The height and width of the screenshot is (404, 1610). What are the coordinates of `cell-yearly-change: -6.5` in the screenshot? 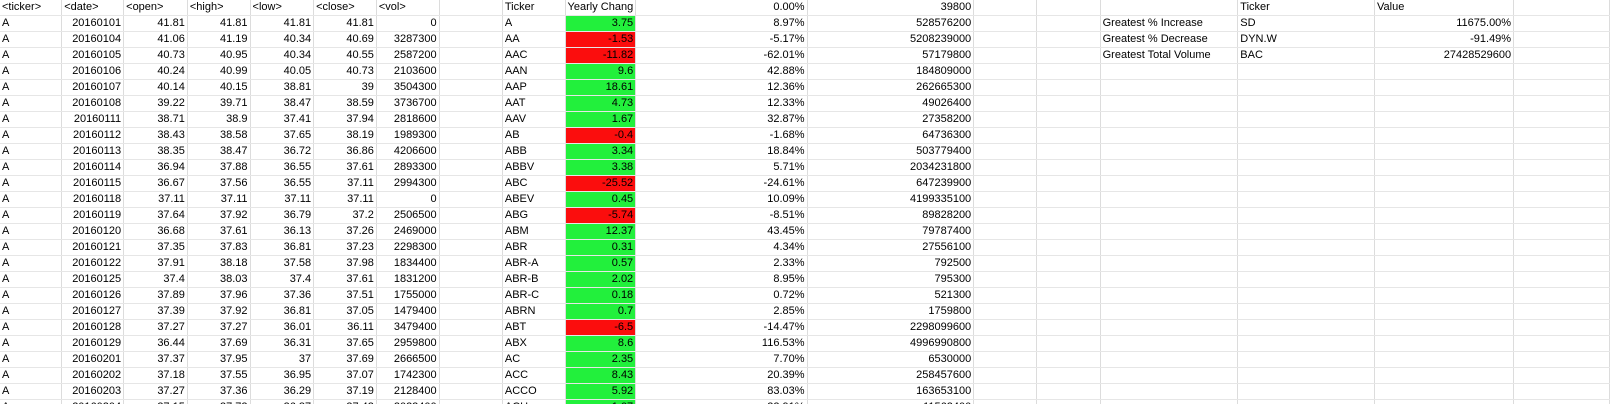 It's located at (601, 327).